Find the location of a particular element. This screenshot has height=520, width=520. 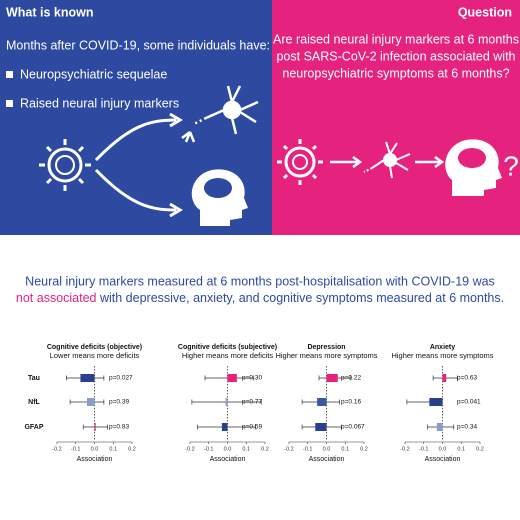

p-value: p=0.041 is located at coordinates (469, 402).